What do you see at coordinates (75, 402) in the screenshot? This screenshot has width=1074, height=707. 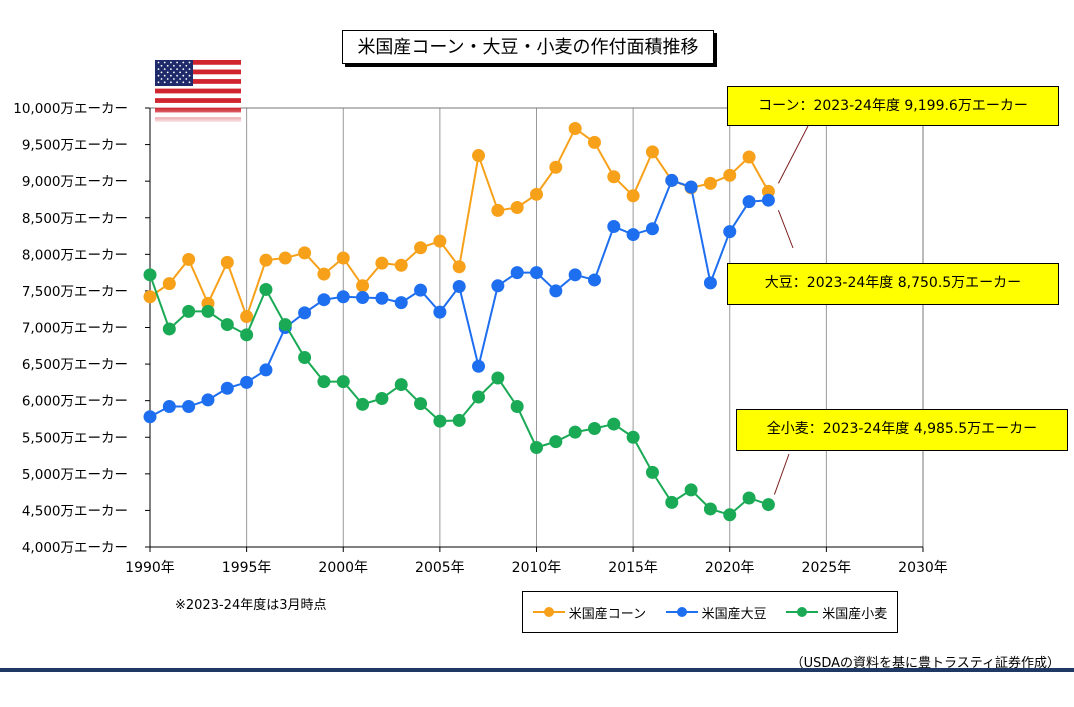 I see `y-tick-label: 6,000万エーカー` at bounding box center [75, 402].